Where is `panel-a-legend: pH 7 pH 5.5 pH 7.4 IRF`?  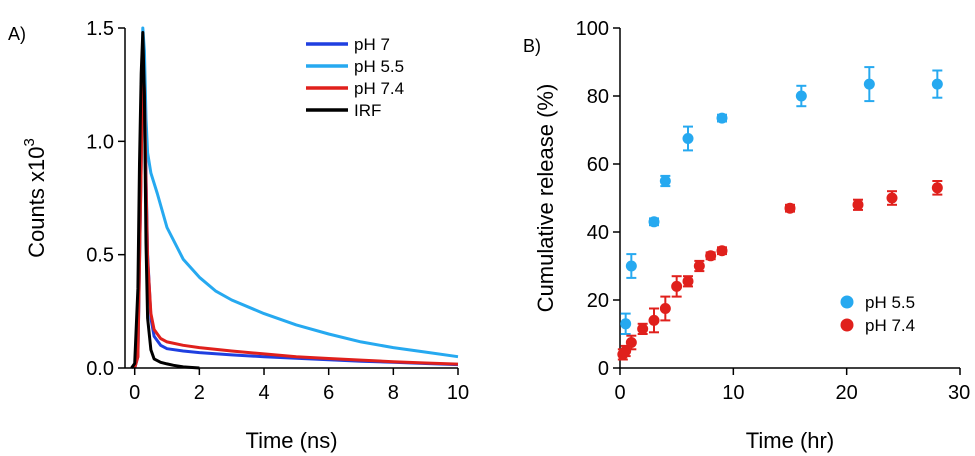
panel-a-legend: pH 7 pH 5.5 pH 7.4 IRF is located at coordinates (355, 77).